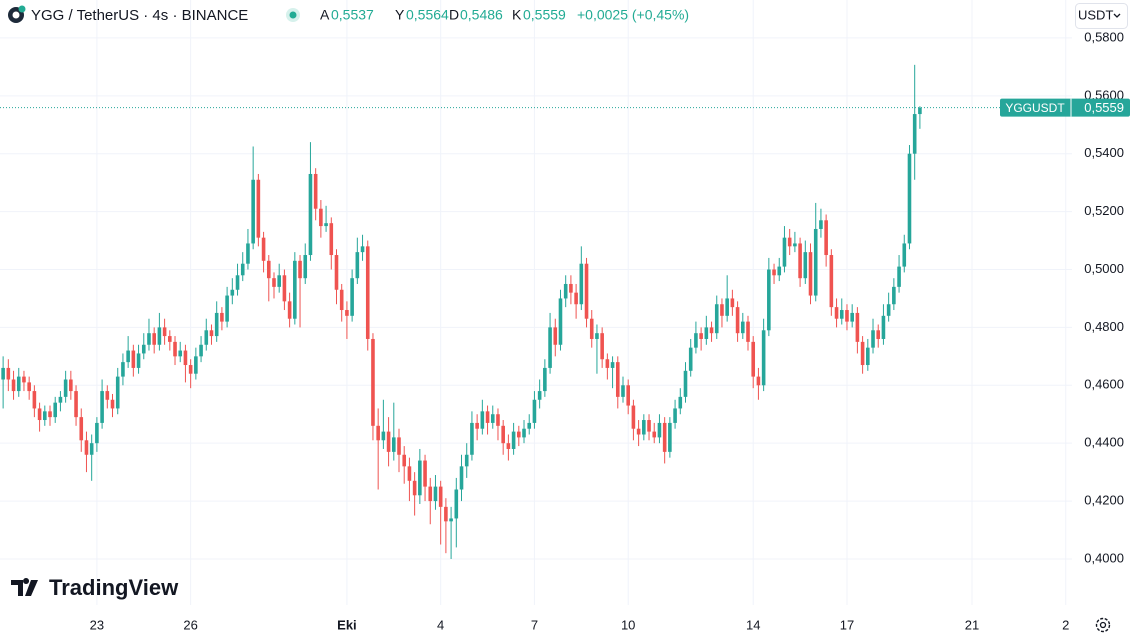 The height and width of the screenshot is (640, 1131). Describe the element at coordinates (139, 15) in the screenshot. I see `symbol-title: YGG / TetherUS · 4s · BINANCE` at that location.